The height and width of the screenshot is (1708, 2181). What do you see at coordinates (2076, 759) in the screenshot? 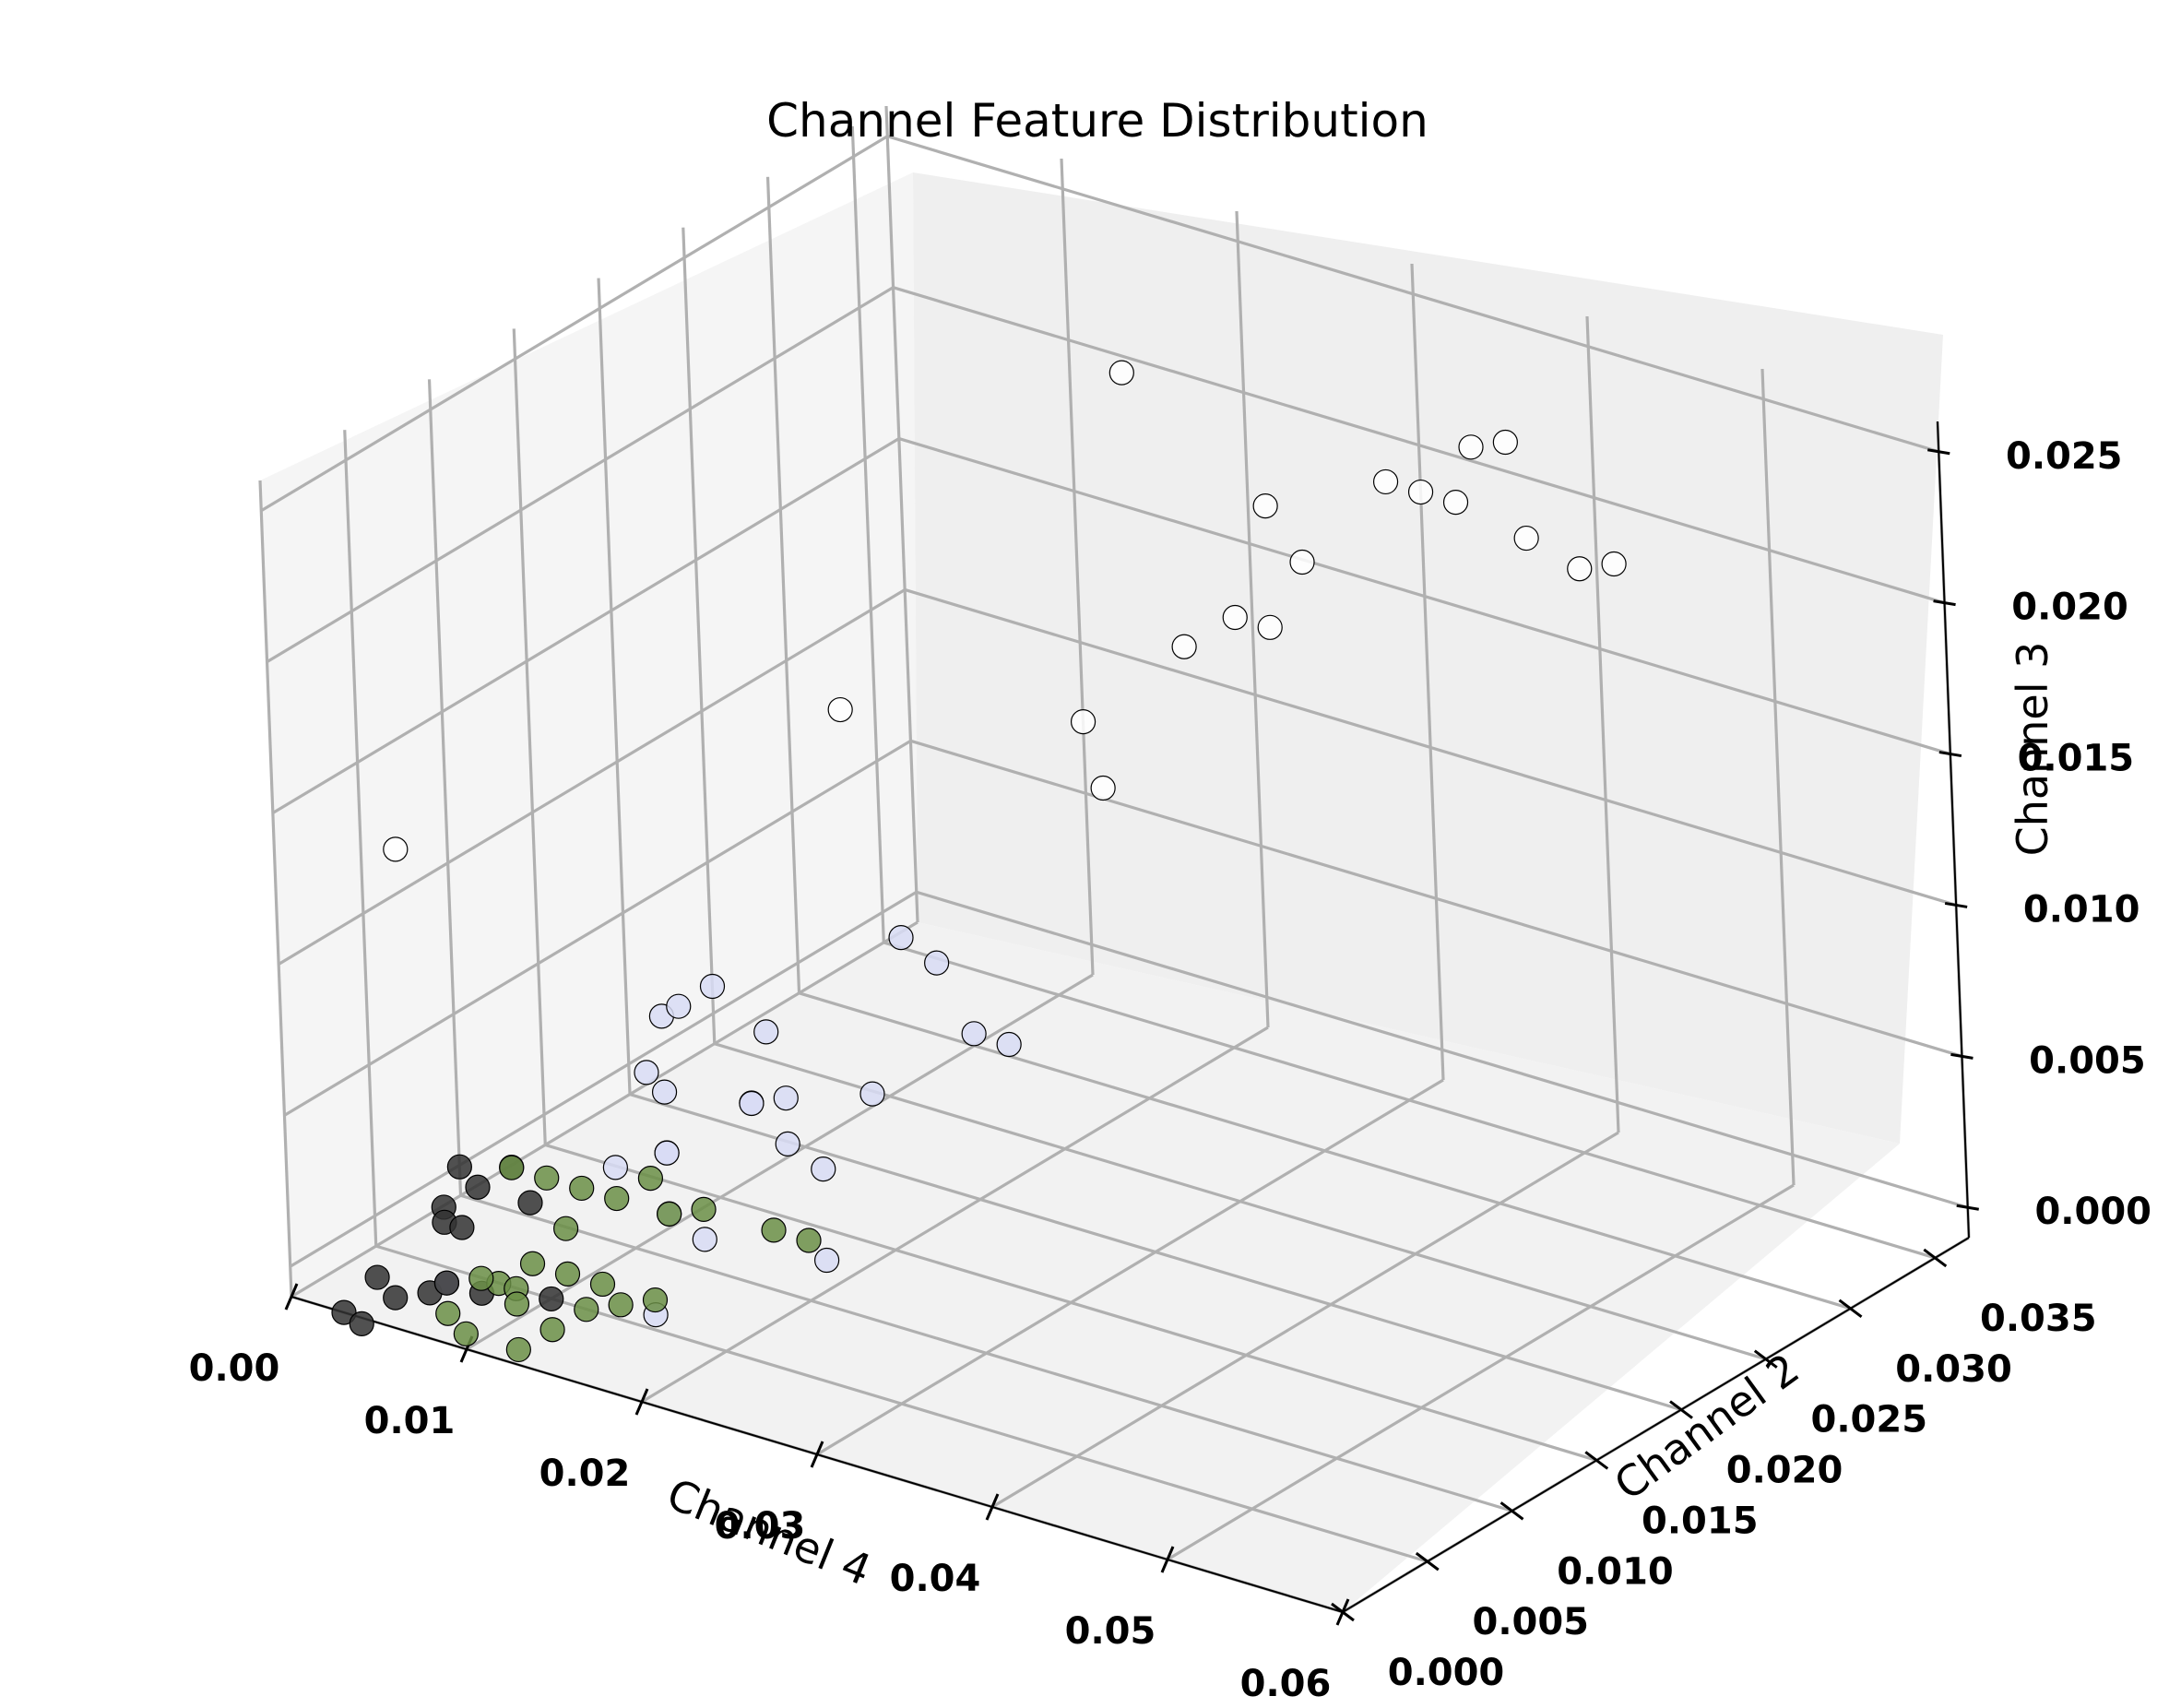
I see `z-tick-label: 0.015` at bounding box center [2076, 759].